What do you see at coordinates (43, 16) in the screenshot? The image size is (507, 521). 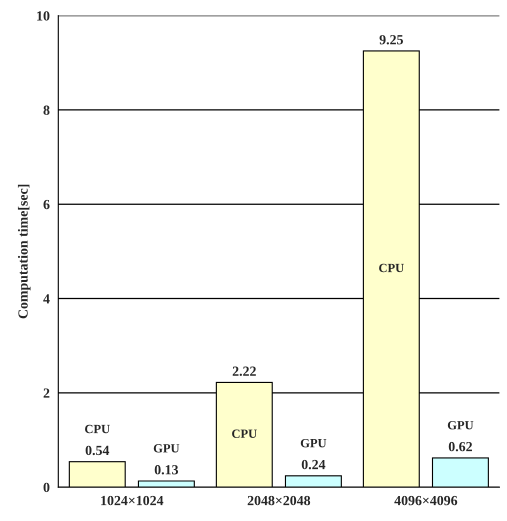 I see `y-tick-label: 10` at bounding box center [43, 16].